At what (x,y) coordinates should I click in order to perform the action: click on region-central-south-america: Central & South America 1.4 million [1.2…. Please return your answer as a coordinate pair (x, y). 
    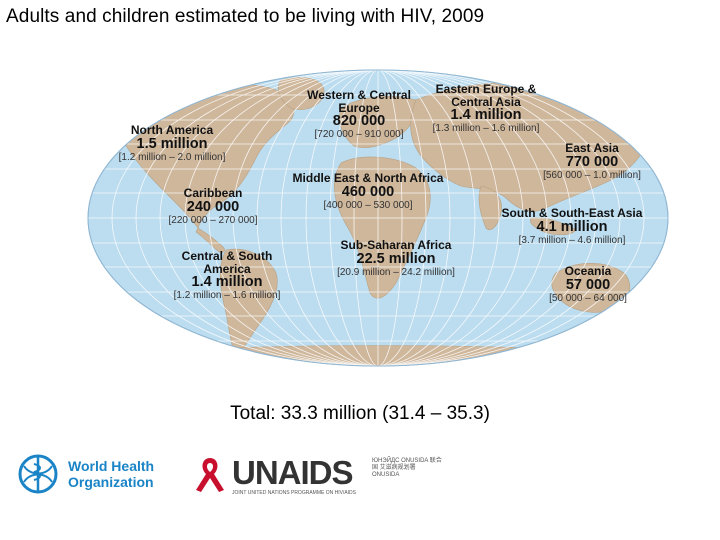
    Looking at the image, I should click on (227, 276).